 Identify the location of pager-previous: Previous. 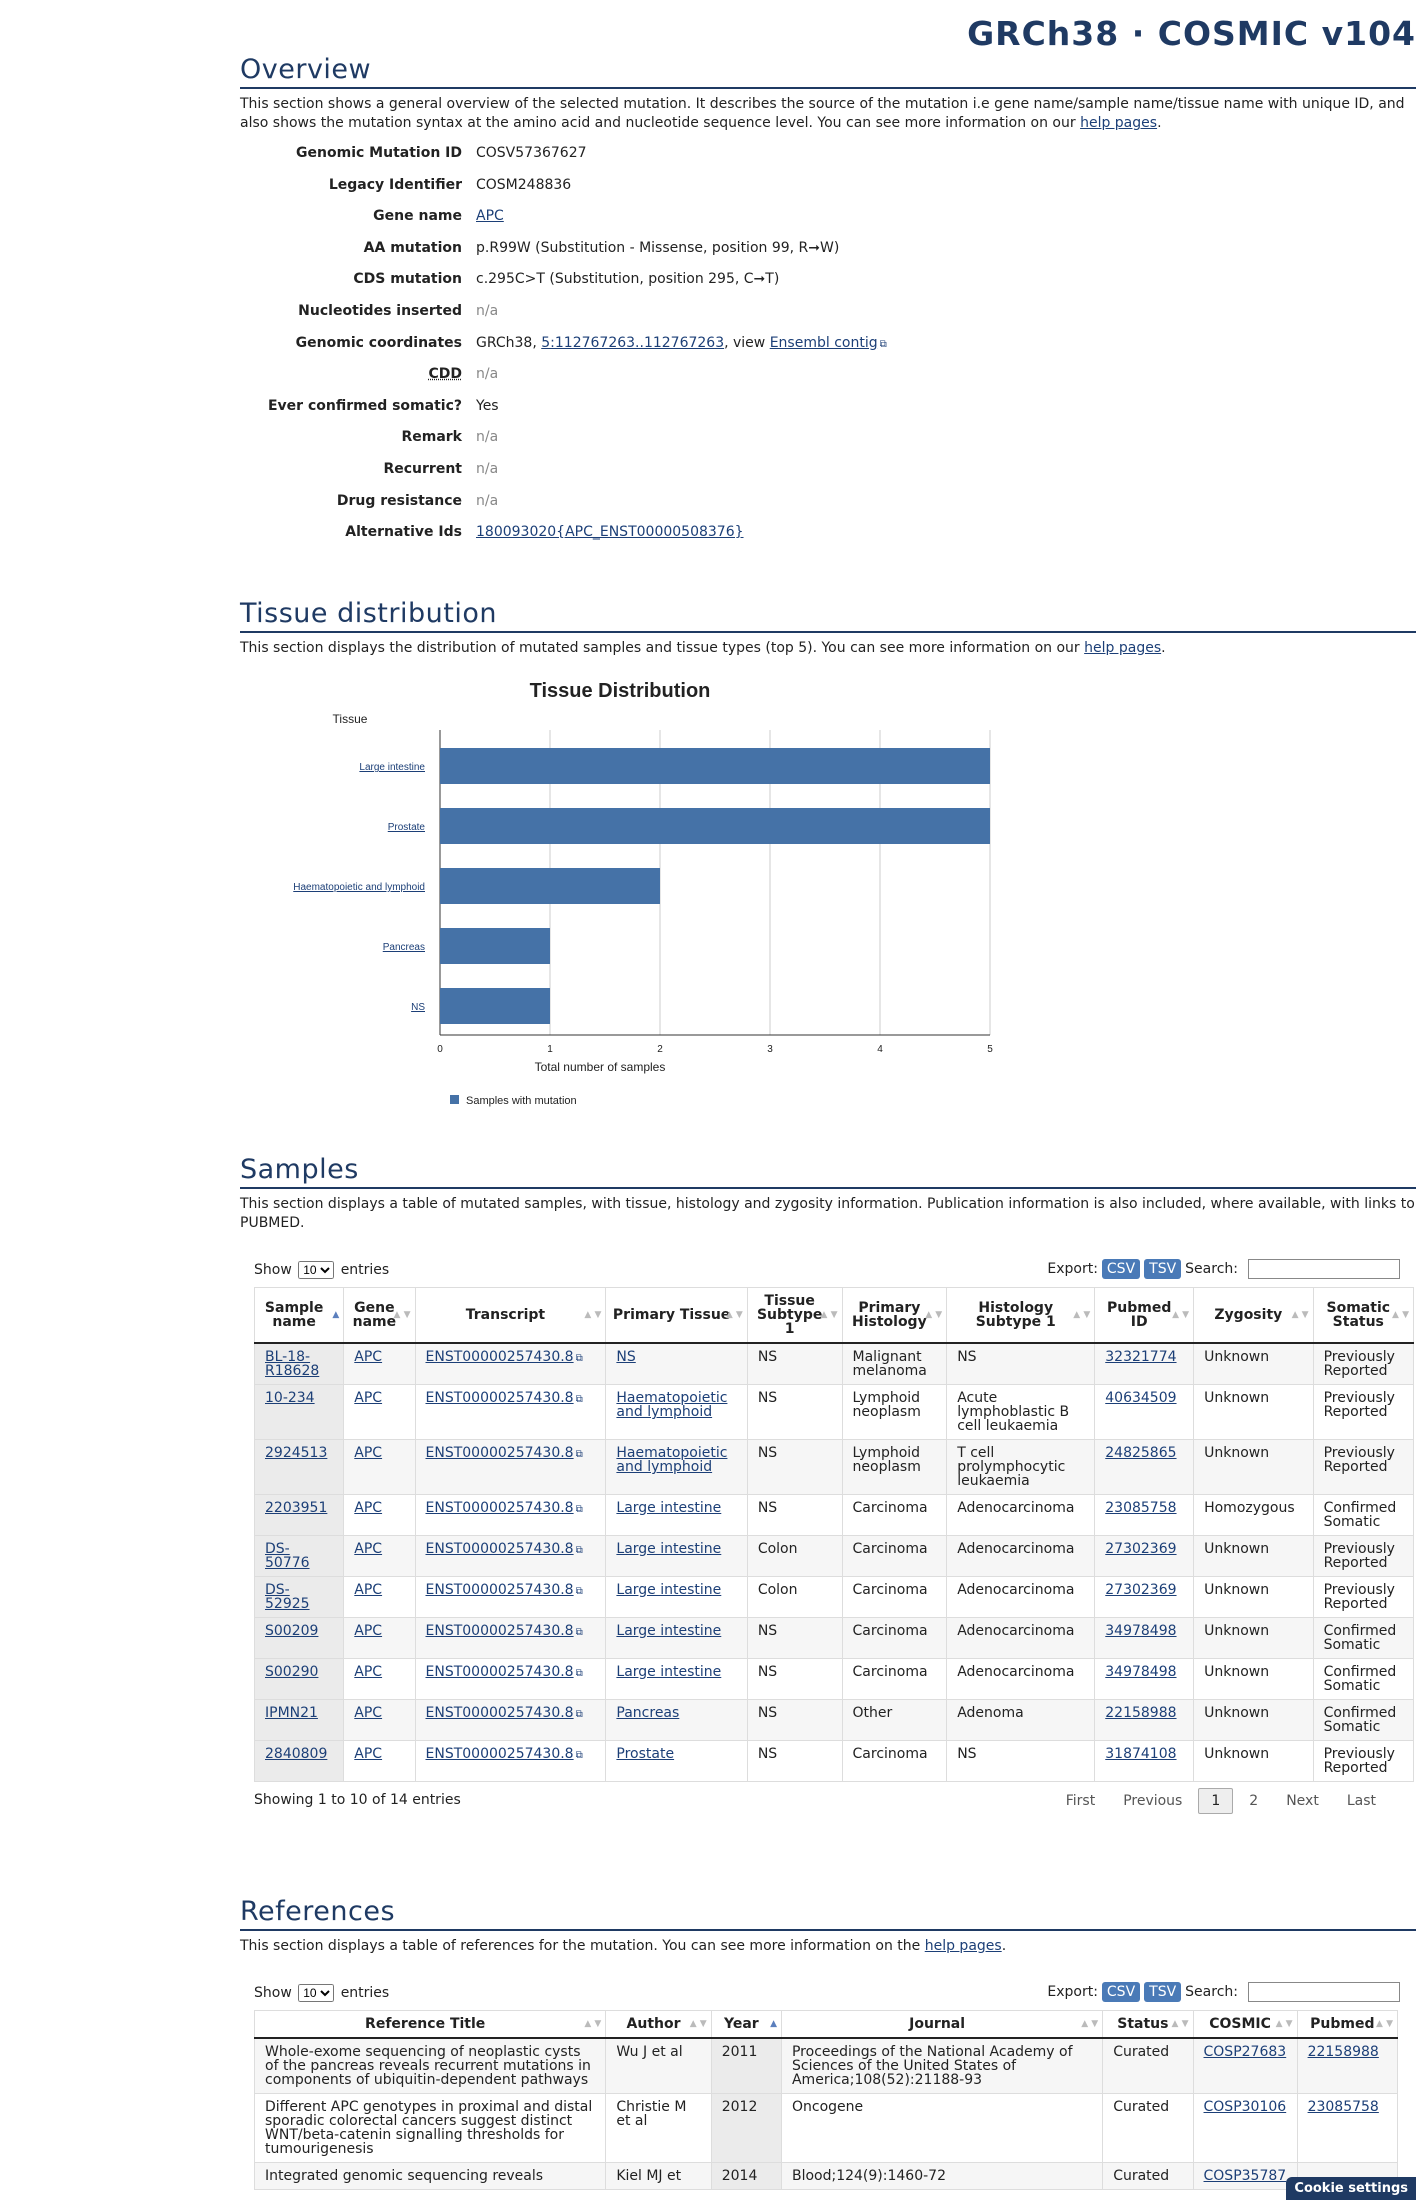
(1153, 1801).